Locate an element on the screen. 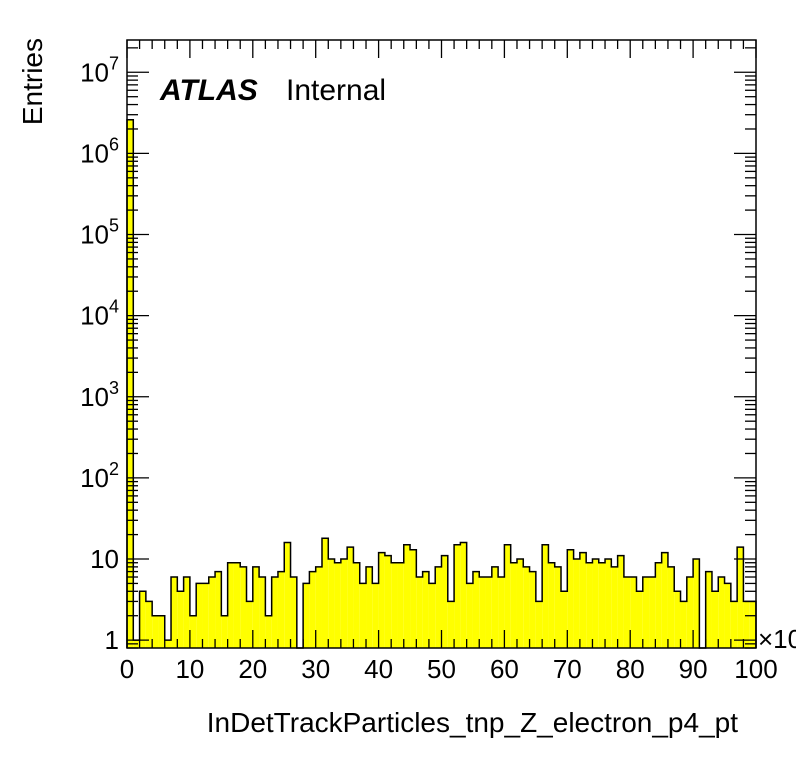 The width and height of the screenshot is (796, 772). x-tick-label: 70 is located at coordinates (567, 669).